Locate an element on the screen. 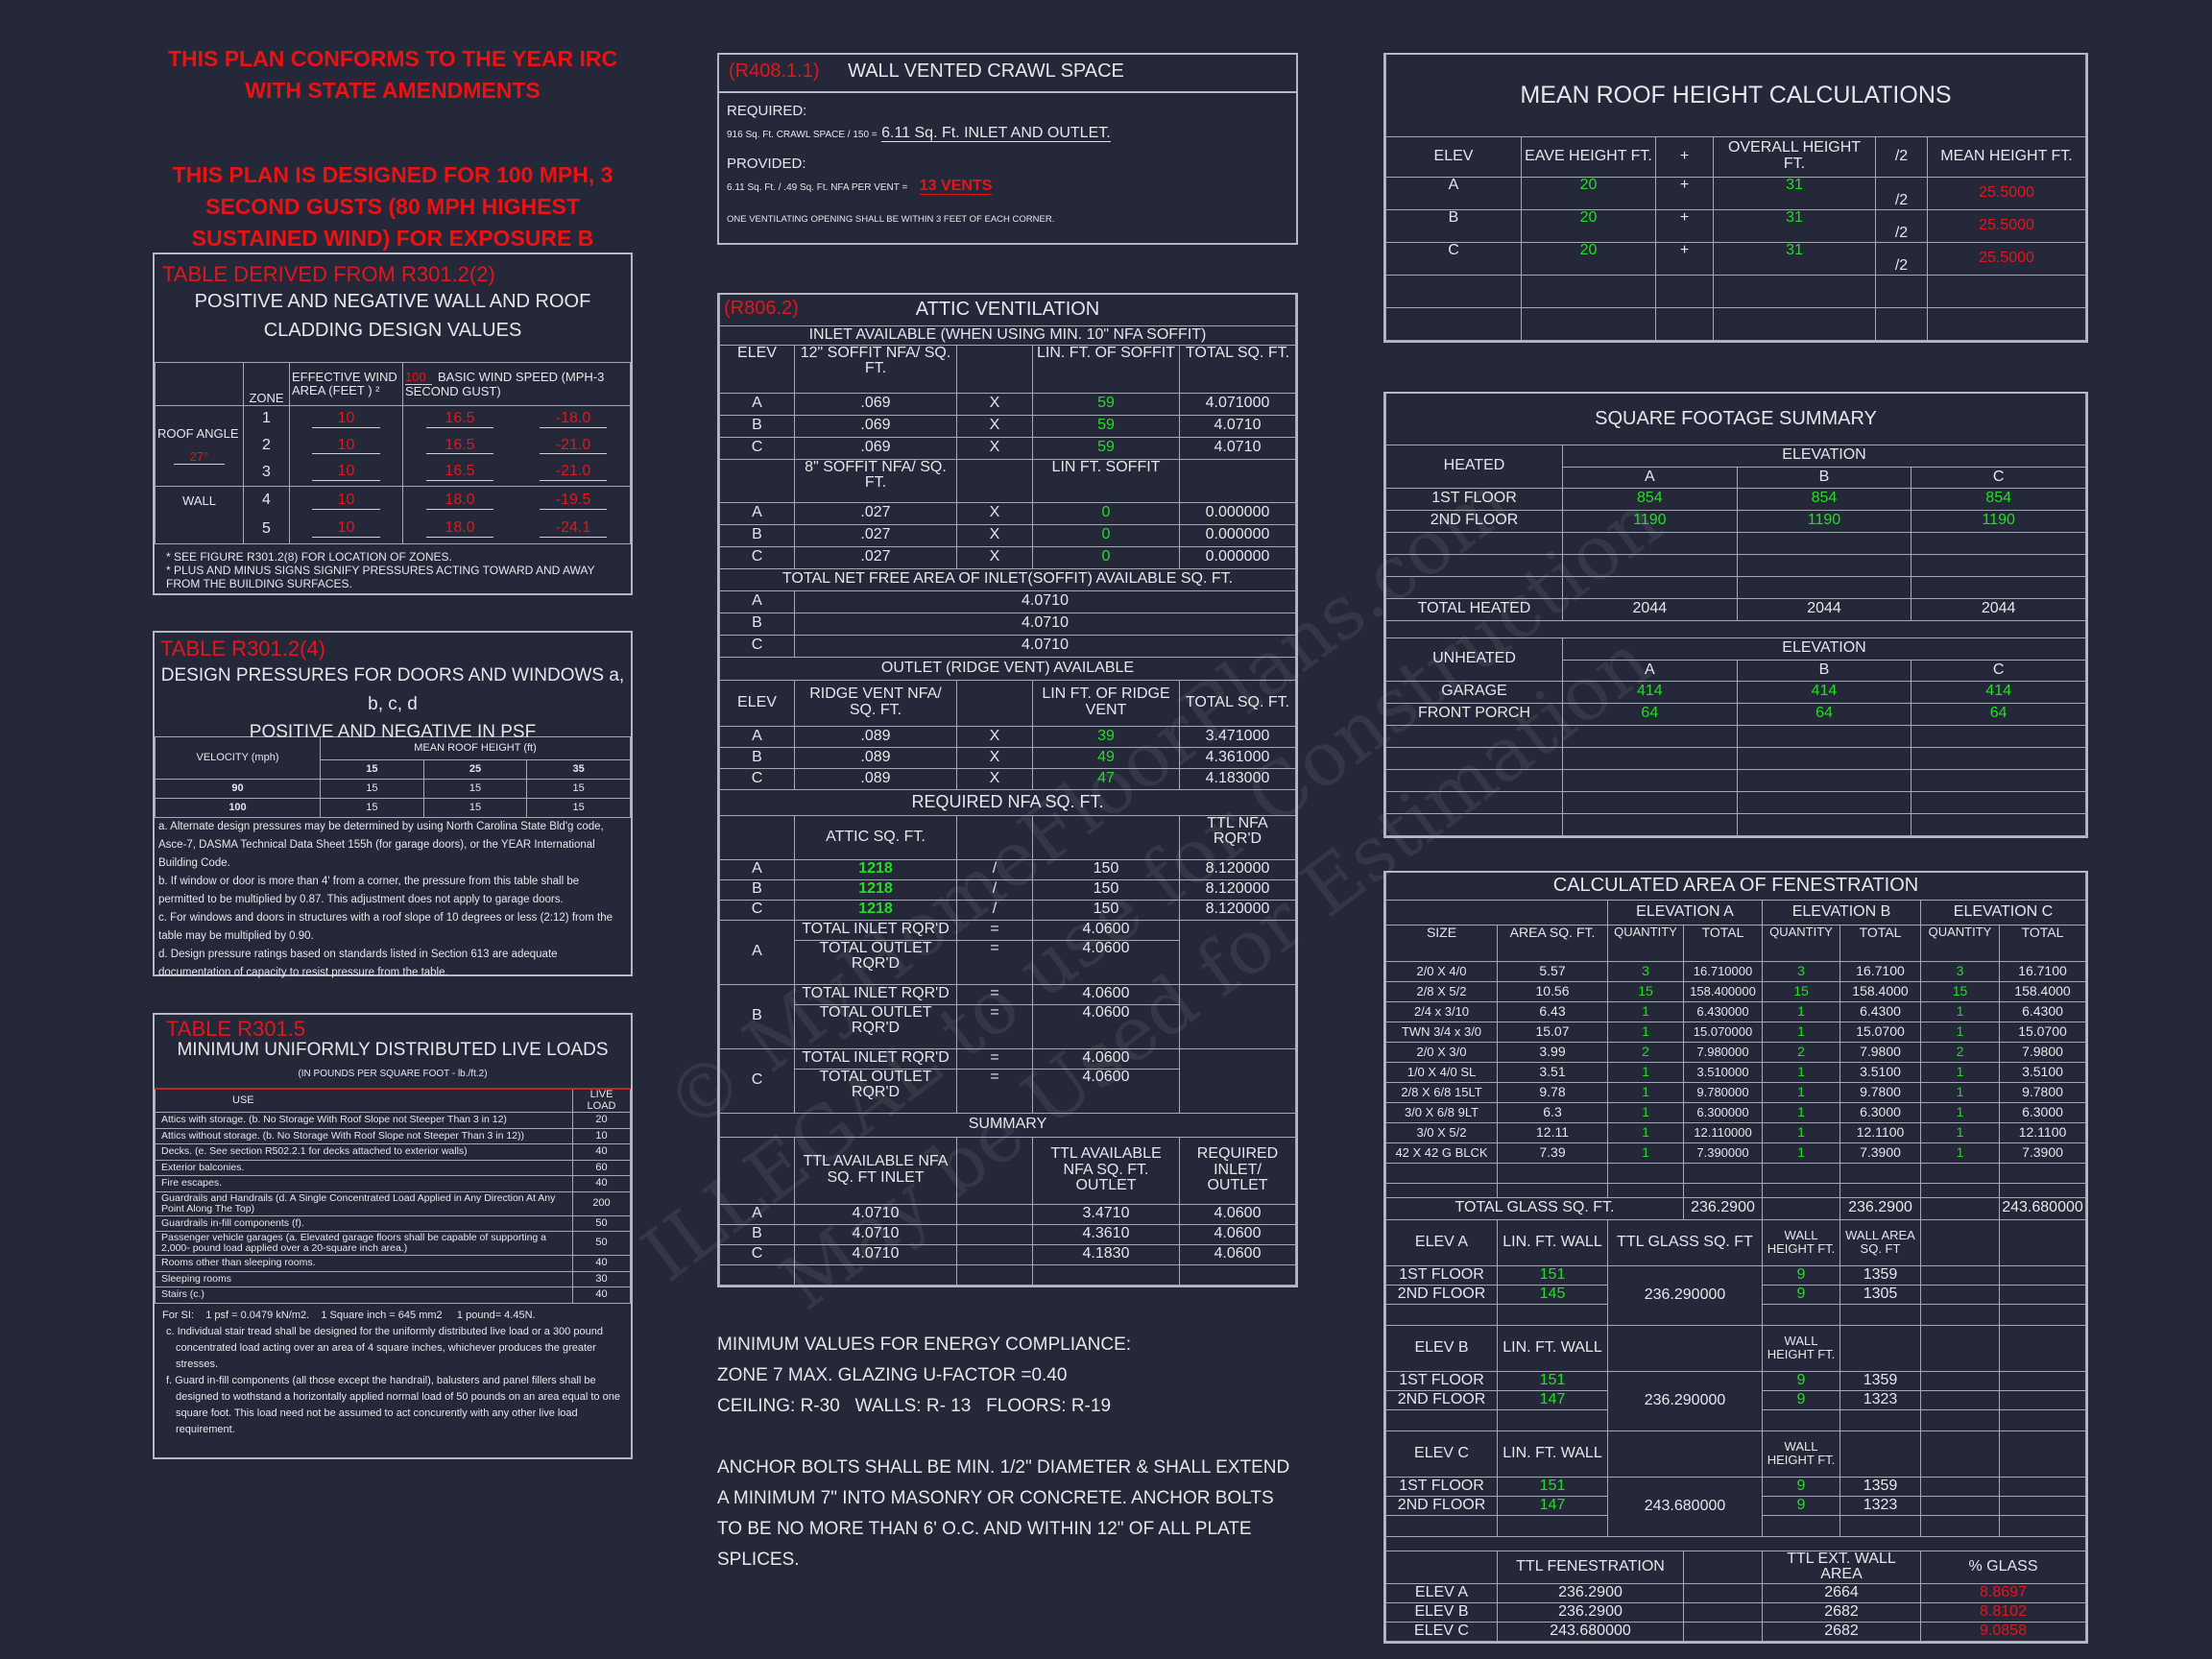  table-ref: TABLE R301.2(4) is located at coordinates (243, 649).